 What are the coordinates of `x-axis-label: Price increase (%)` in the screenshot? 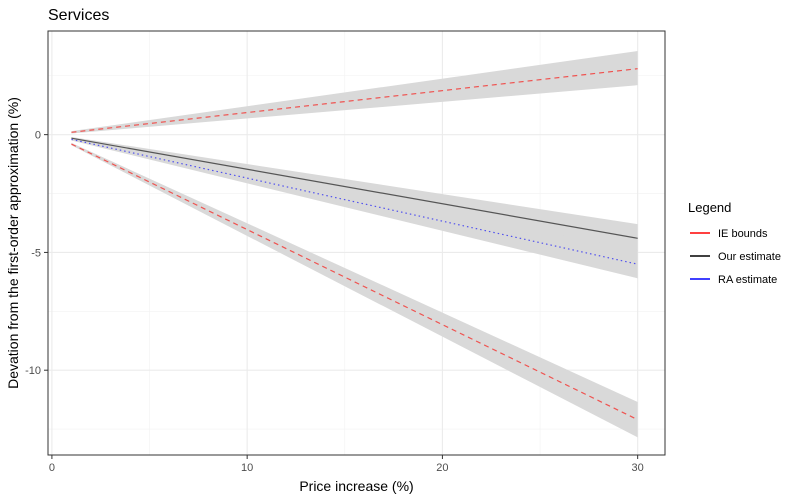 It's located at (356, 486).